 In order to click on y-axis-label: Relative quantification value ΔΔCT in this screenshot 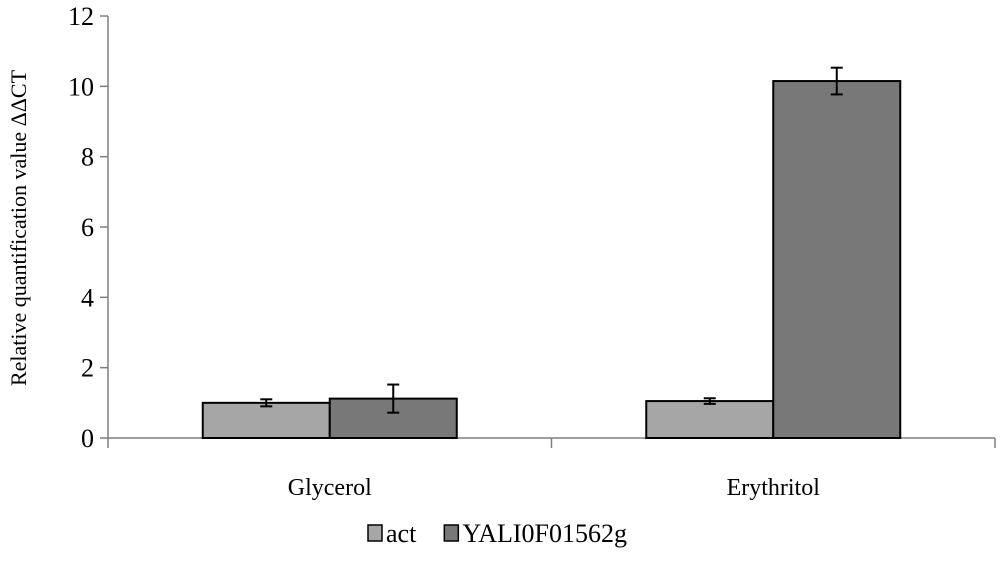, I will do `click(18, 227)`.